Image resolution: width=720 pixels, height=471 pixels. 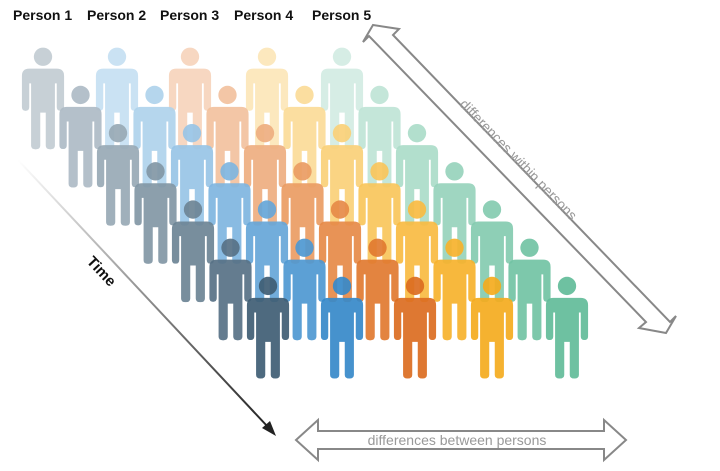 What do you see at coordinates (190, 15) in the screenshot?
I see `person-3-label: Person 3` at bounding box center [190, 15].